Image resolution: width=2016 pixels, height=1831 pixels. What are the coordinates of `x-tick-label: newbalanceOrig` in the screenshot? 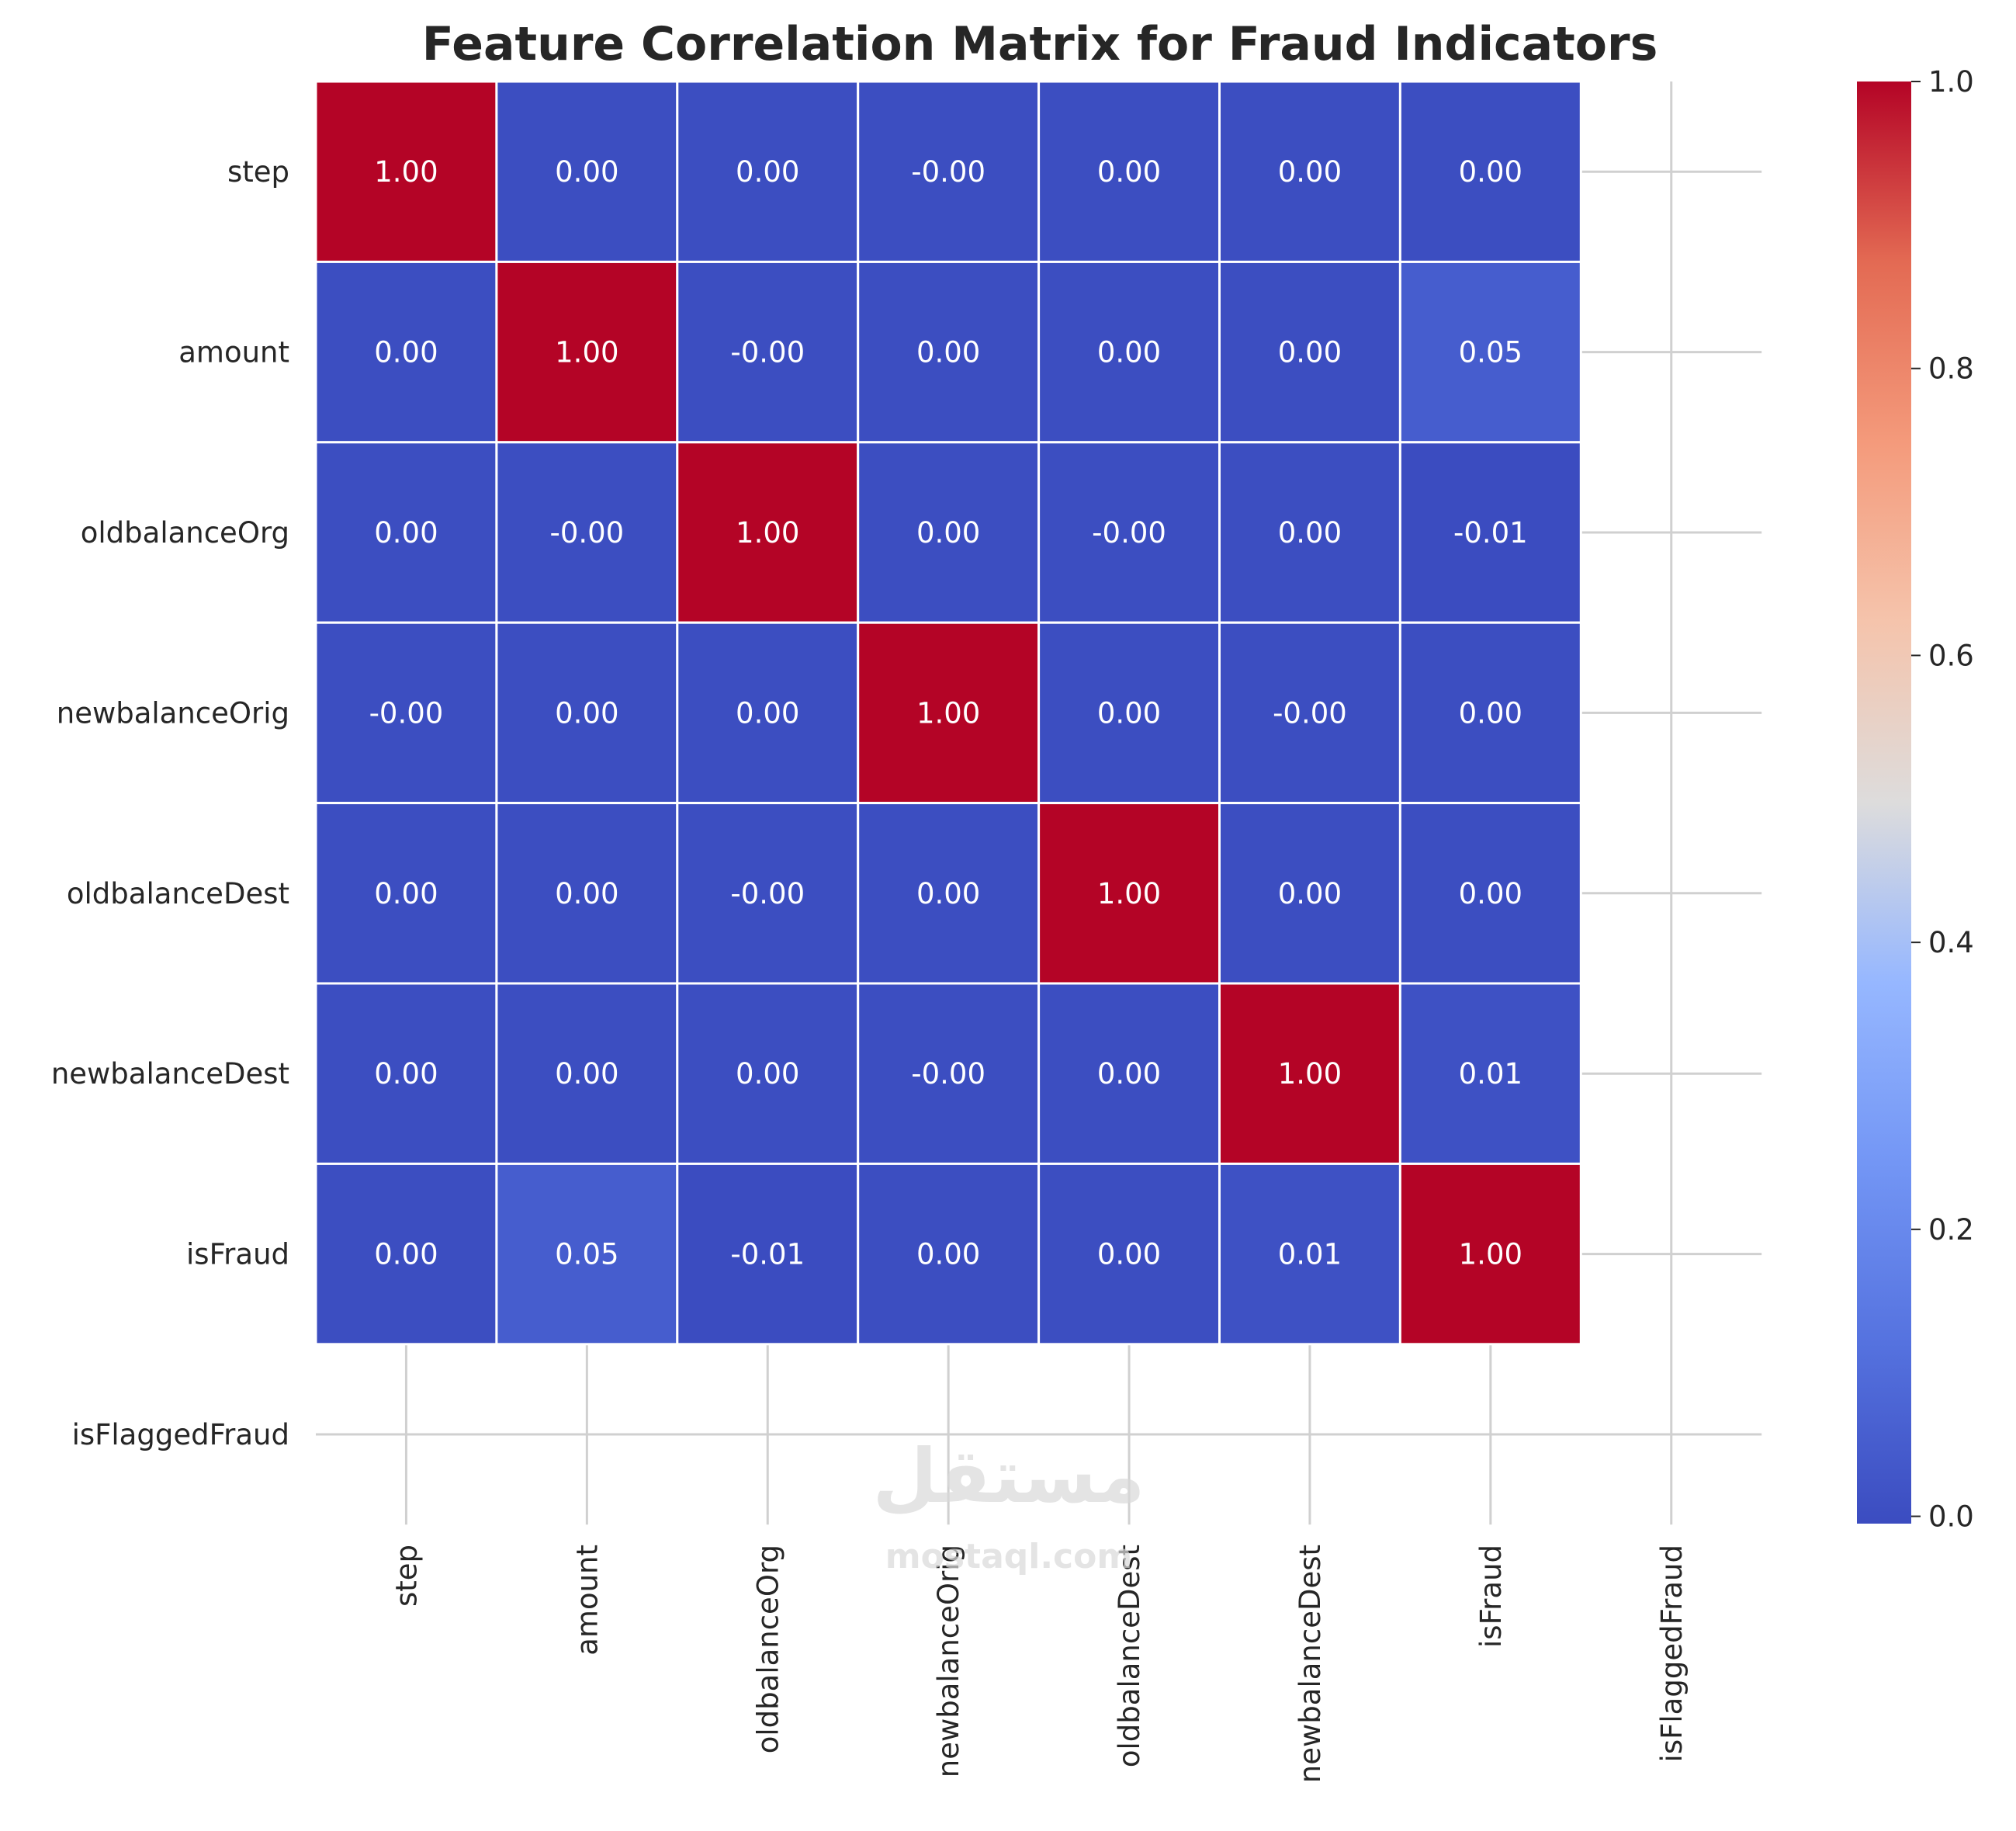 It's located at (949, 1661).